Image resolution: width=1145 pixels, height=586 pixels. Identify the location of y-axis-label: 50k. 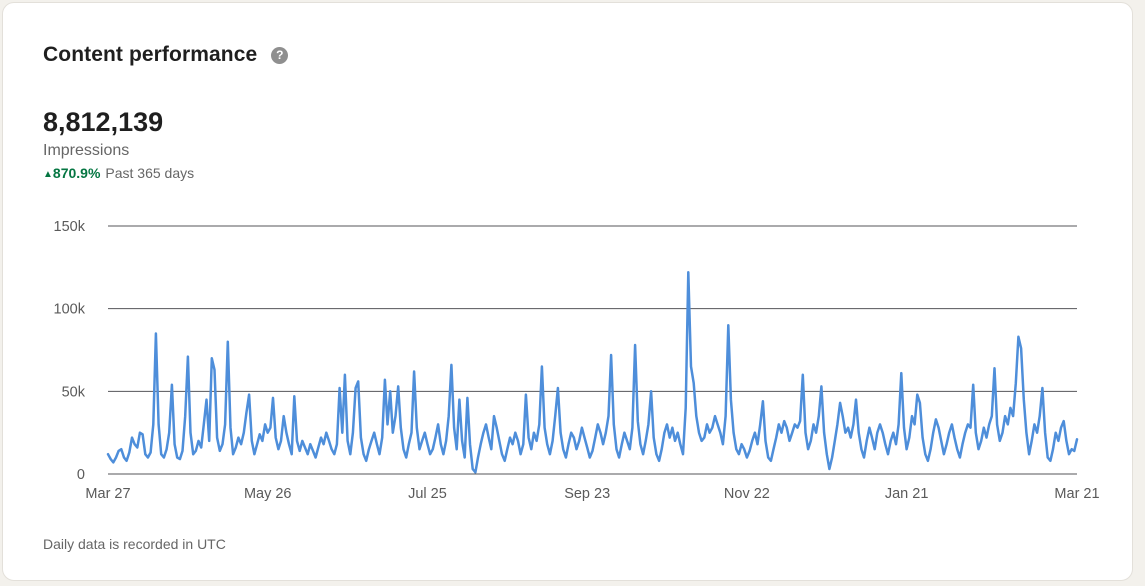
(74, 392).